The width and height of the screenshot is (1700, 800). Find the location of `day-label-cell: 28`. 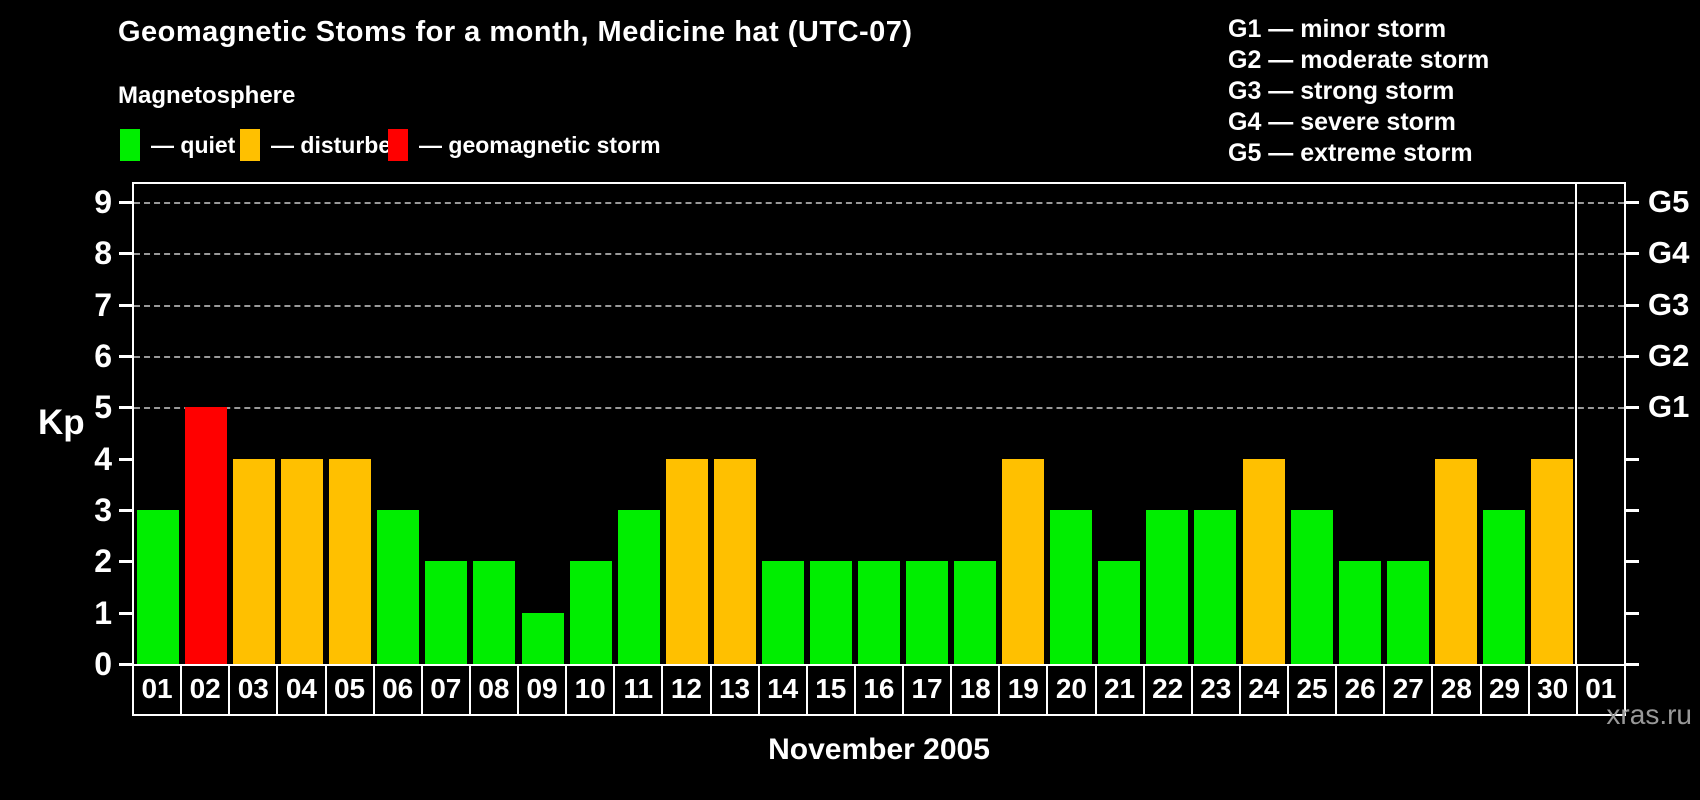

day-label-cell: 28 is located at coordinates (1455, 690).